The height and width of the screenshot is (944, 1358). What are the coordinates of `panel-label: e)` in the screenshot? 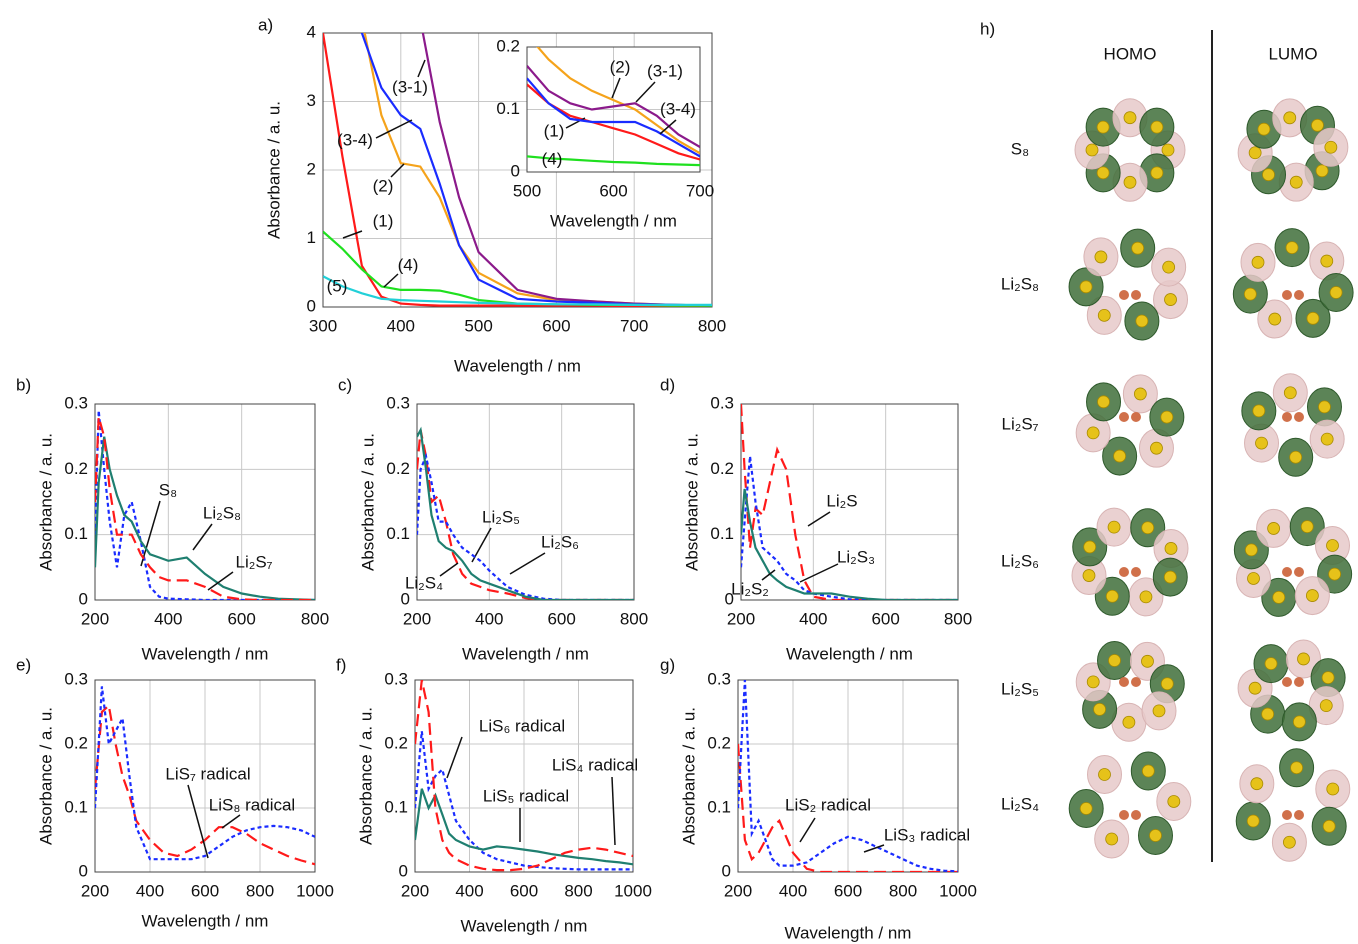 It's located at (23, 664).